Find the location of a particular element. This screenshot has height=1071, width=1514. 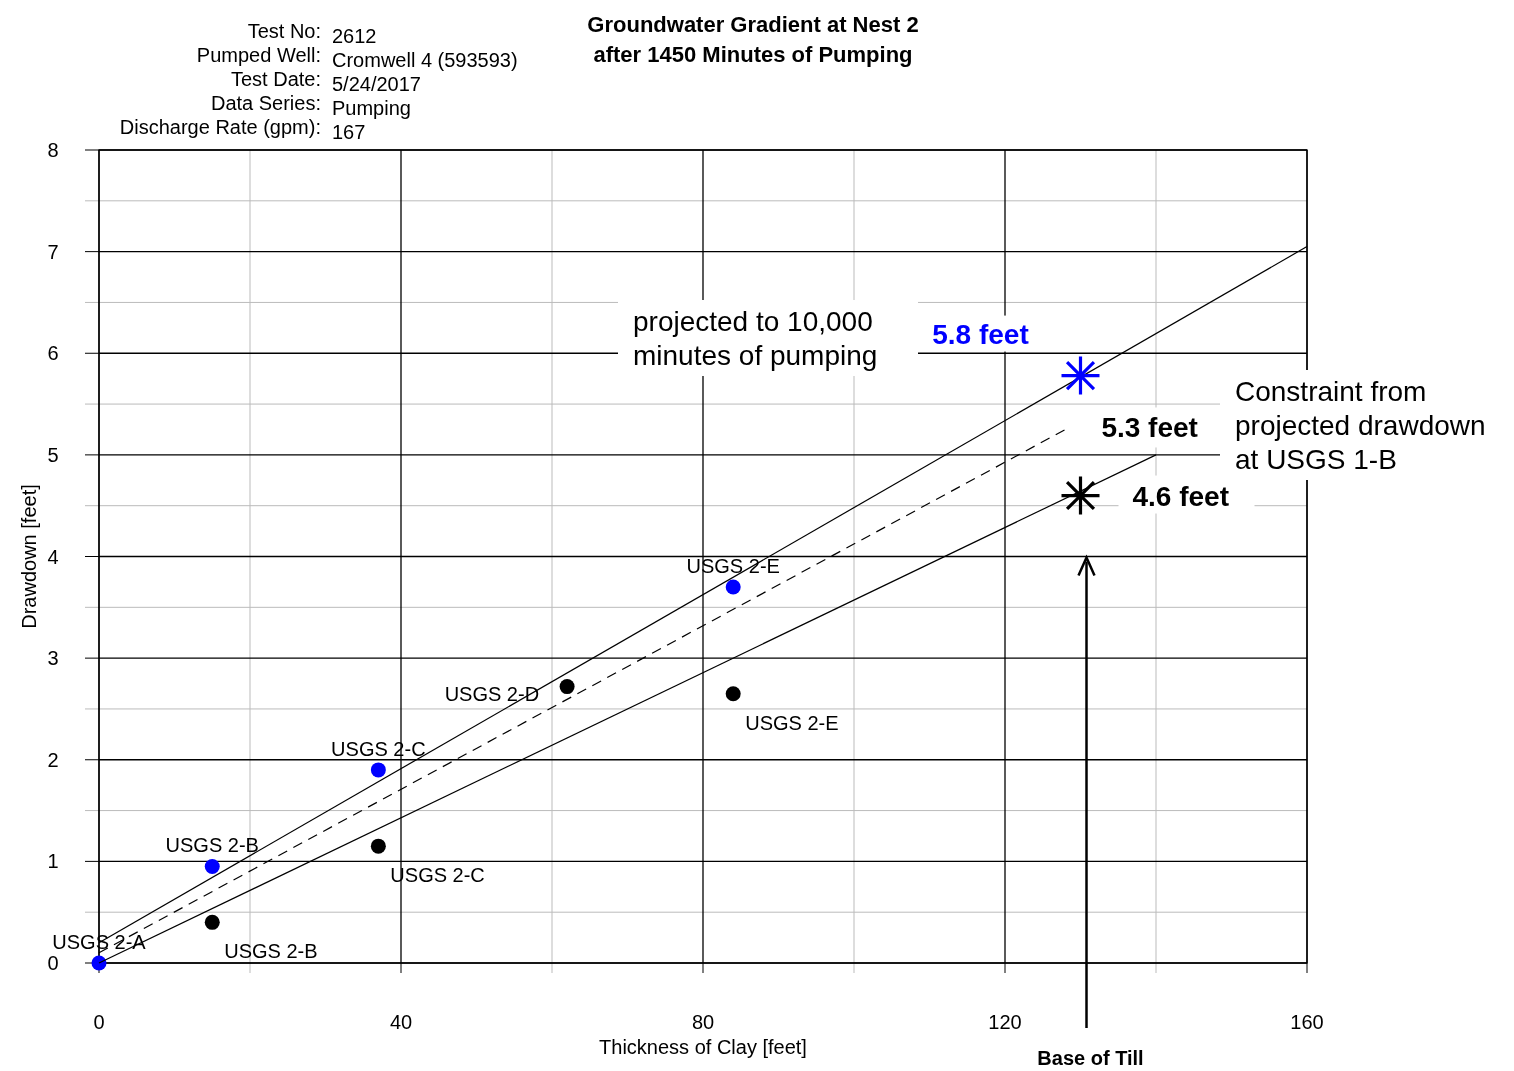

y-tick-label: 0 is located at coordinates (53, 963).